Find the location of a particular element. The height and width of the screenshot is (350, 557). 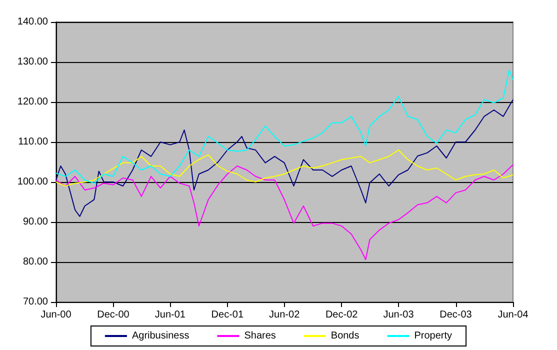

x-tick-label: Dec-02 is located at coordinates (341, 315).